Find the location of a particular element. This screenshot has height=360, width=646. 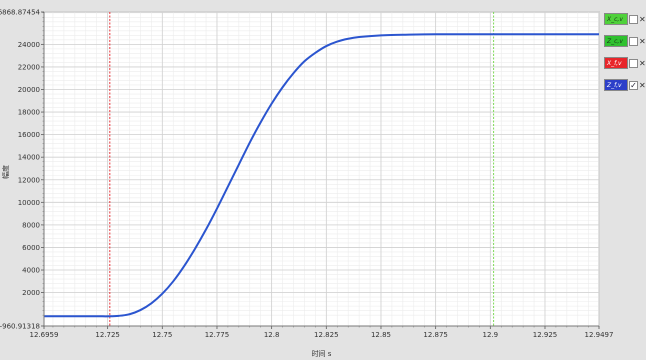

y-tick-label: 18000 is located at coordinates (29, 113).